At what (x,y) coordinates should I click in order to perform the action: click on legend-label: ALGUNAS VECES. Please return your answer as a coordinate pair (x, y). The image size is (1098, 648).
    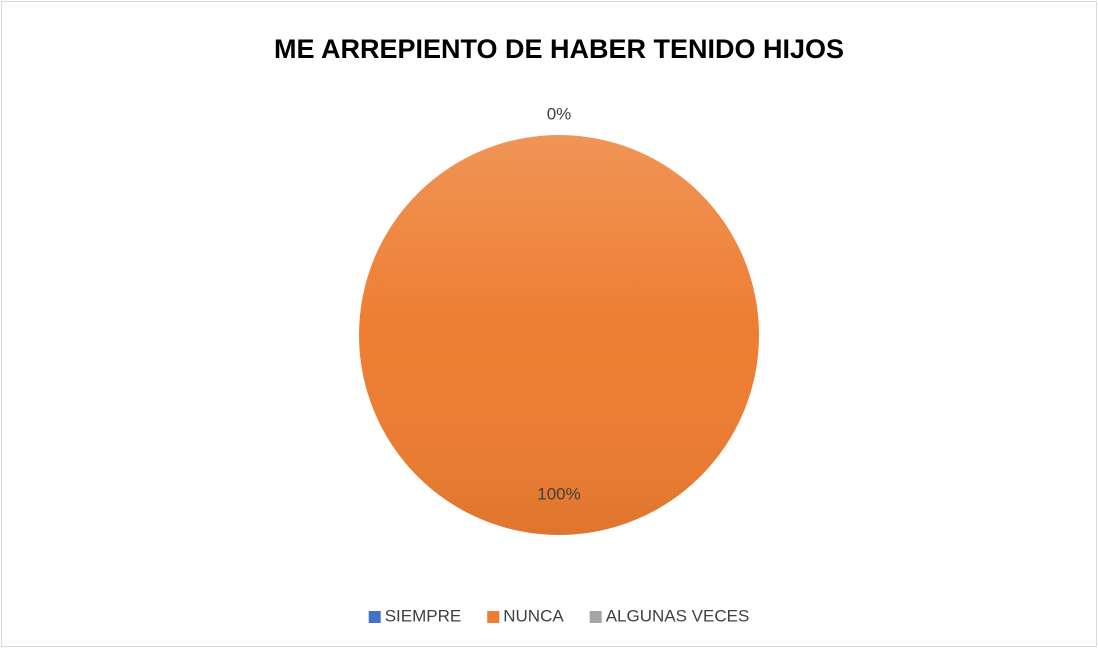
    Looking at the image, I should click on (678, 615).